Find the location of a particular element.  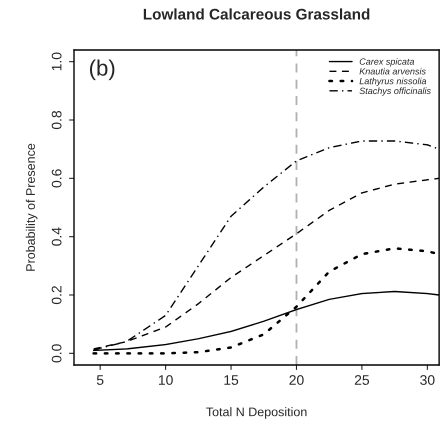

y-tick-label: 0.2 is located at coordinates (57, 295).